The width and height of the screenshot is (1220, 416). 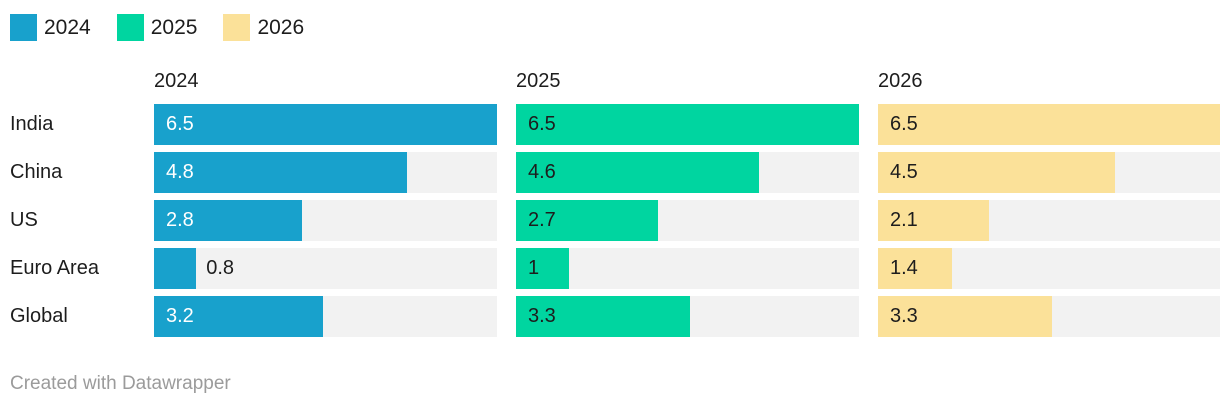 What do you see at coordinates (534, 268) in the screenshot?
I see `bar-value-label: 1` at bounding box center [534, 268].